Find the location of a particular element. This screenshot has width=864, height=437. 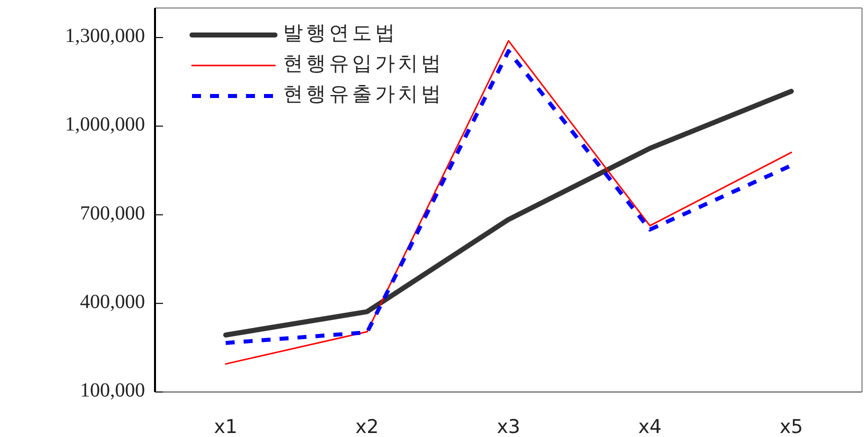

y-tick-label: 700,000 is located at coordinates (112, 213).